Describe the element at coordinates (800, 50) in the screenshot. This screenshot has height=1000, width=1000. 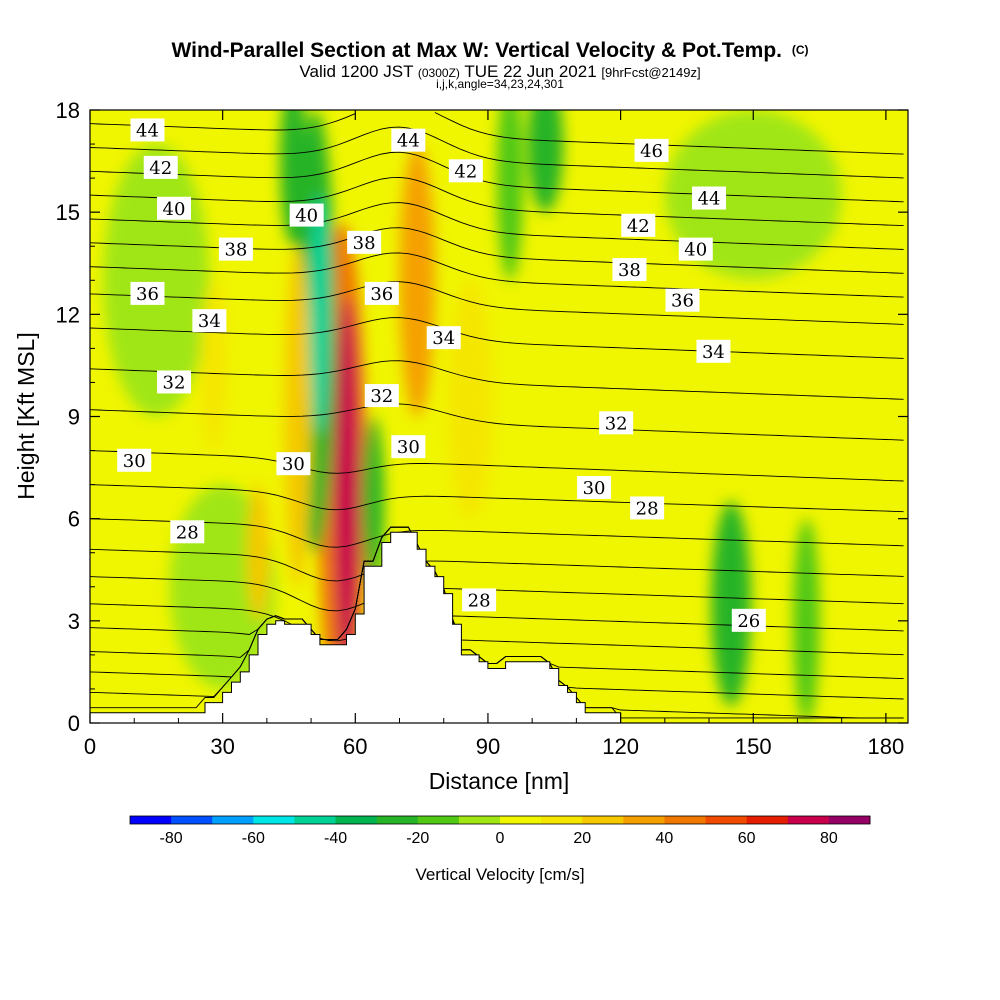
I see `chart-title-mark: (C)` at that location.